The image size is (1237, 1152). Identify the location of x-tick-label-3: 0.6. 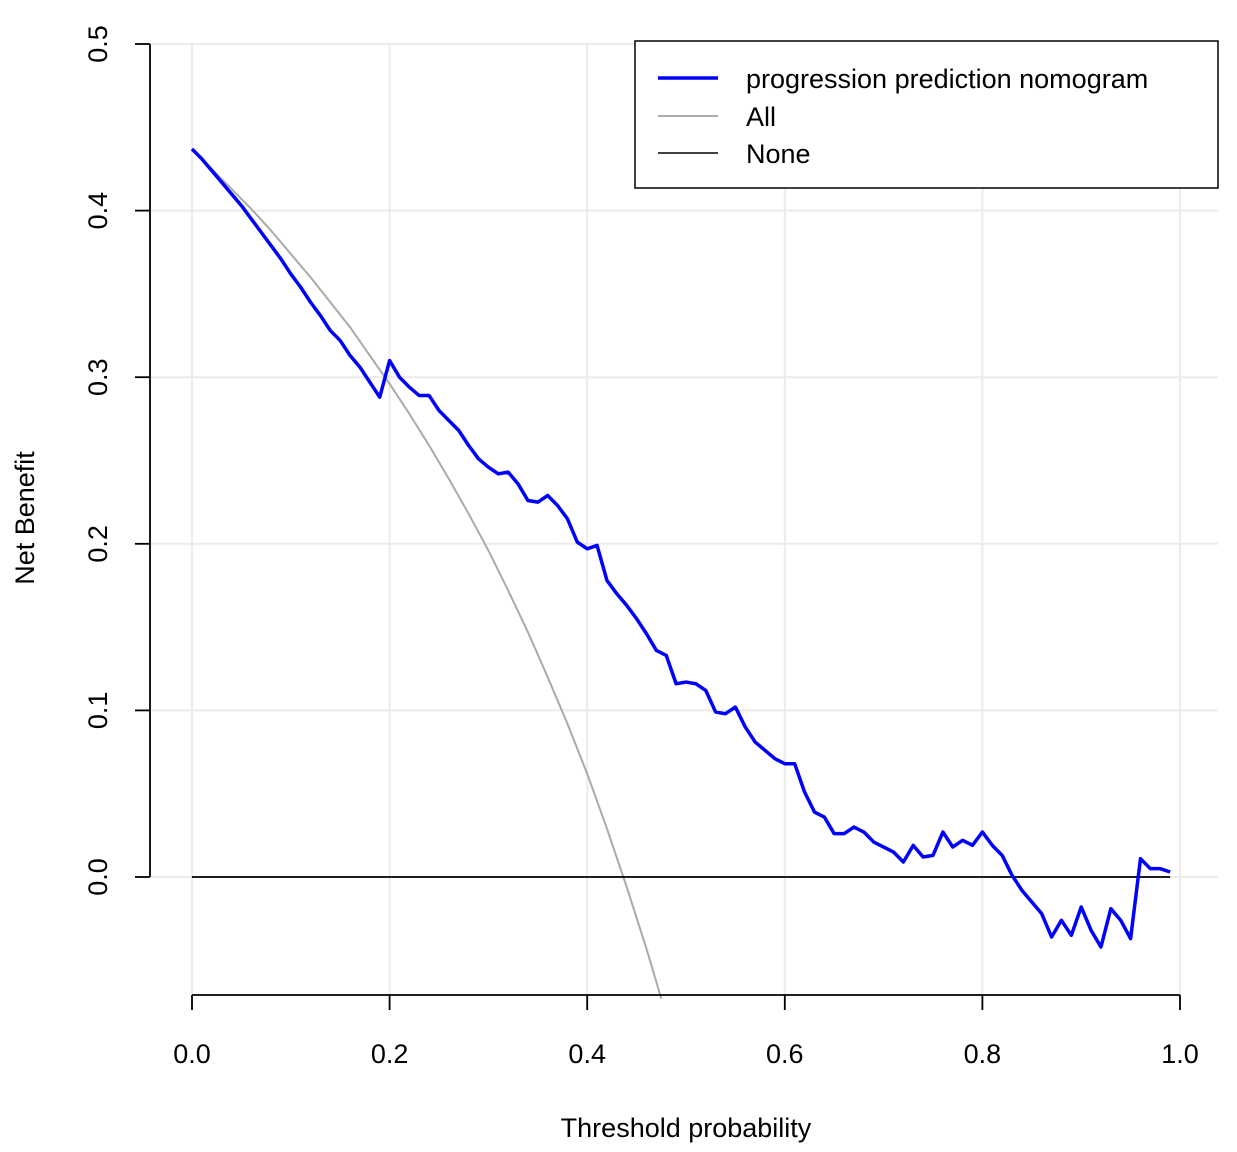
(785, 1054).